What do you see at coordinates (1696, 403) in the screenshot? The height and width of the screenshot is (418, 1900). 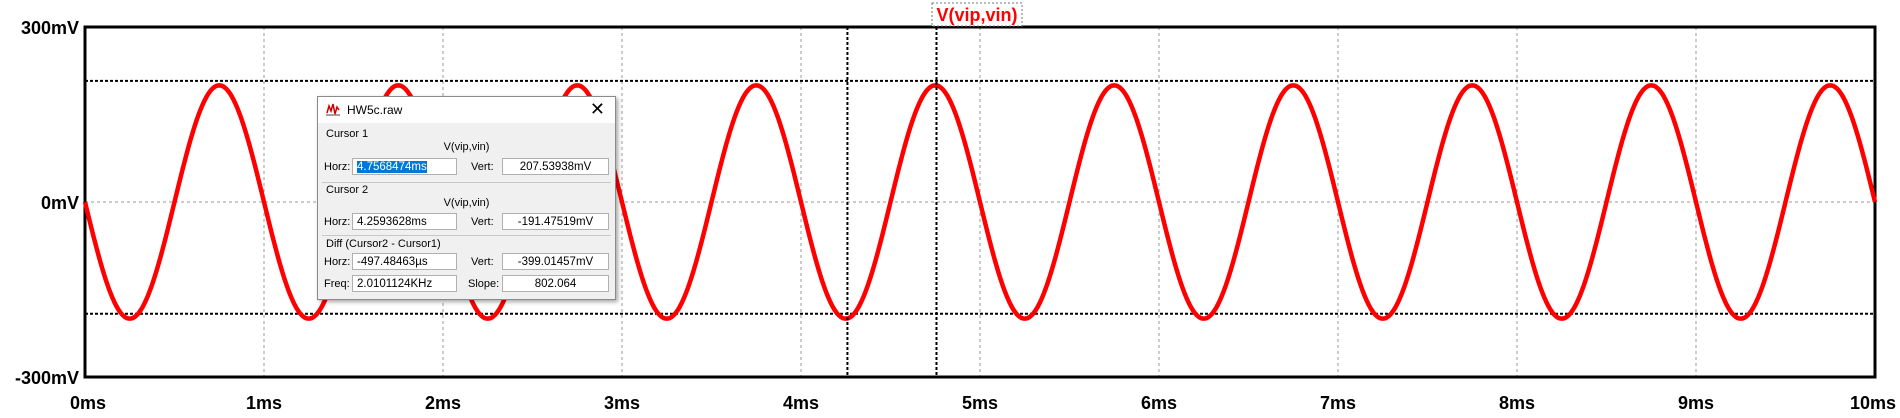 I see `x-tick-label: 9ms` at bounding box center [1696, 403].